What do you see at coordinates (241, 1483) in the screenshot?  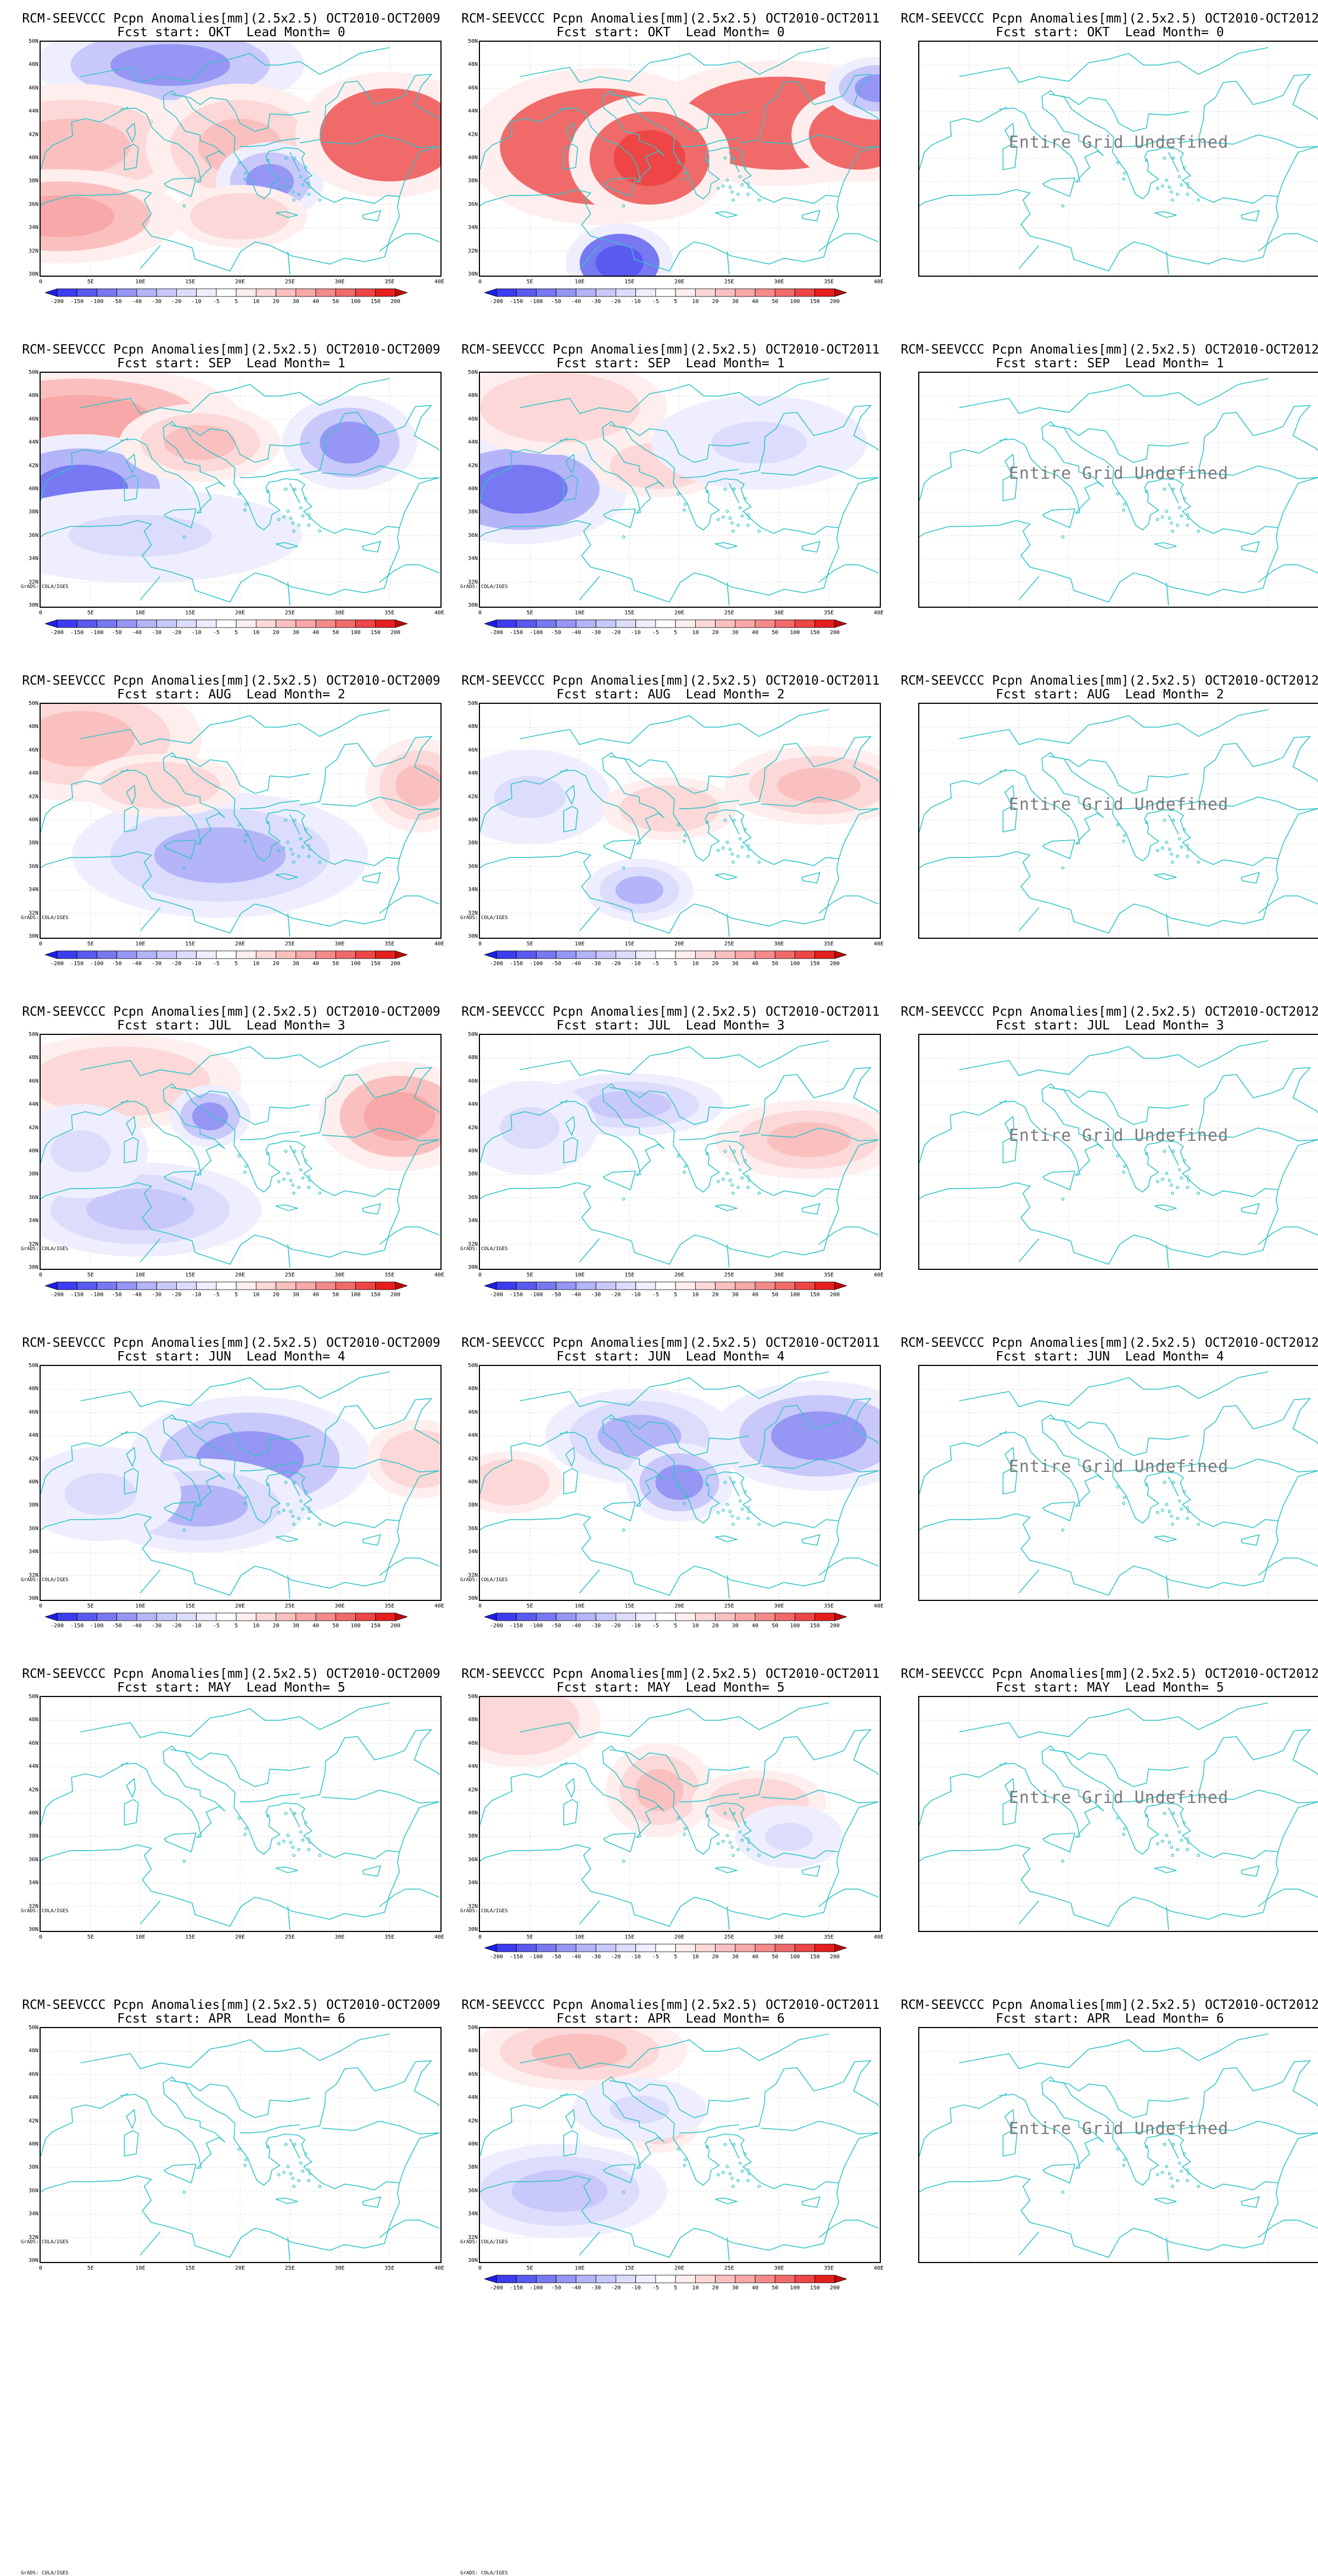 I see `map-frame` at bounding box center [241, 1483].